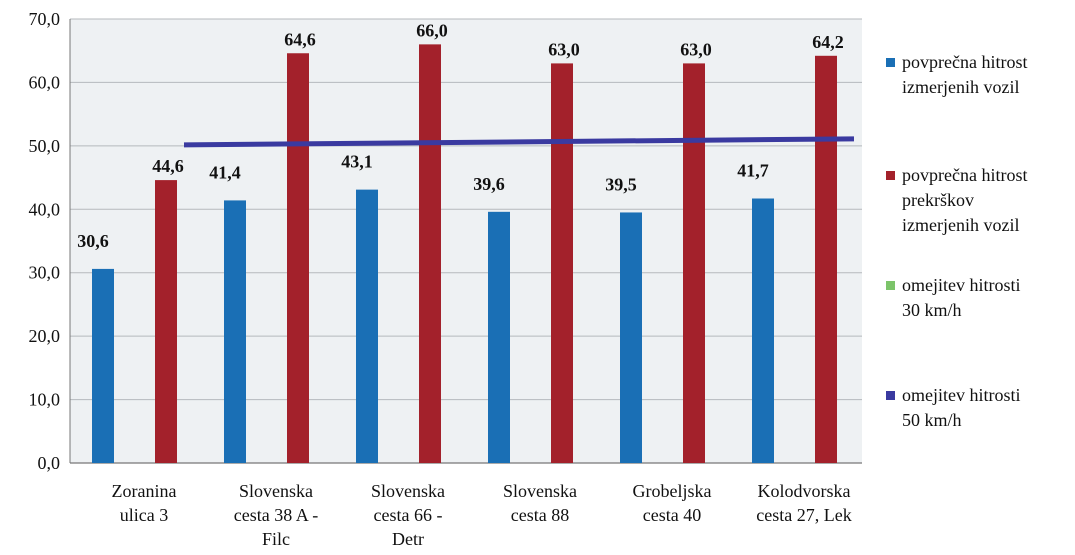 Image resolution: width=1075 pixels, height=555 pixels. What do you see at coordinates (828, 42) in the screenshot?
I see `data-label: 64,2` at bounding box center [828, 42].